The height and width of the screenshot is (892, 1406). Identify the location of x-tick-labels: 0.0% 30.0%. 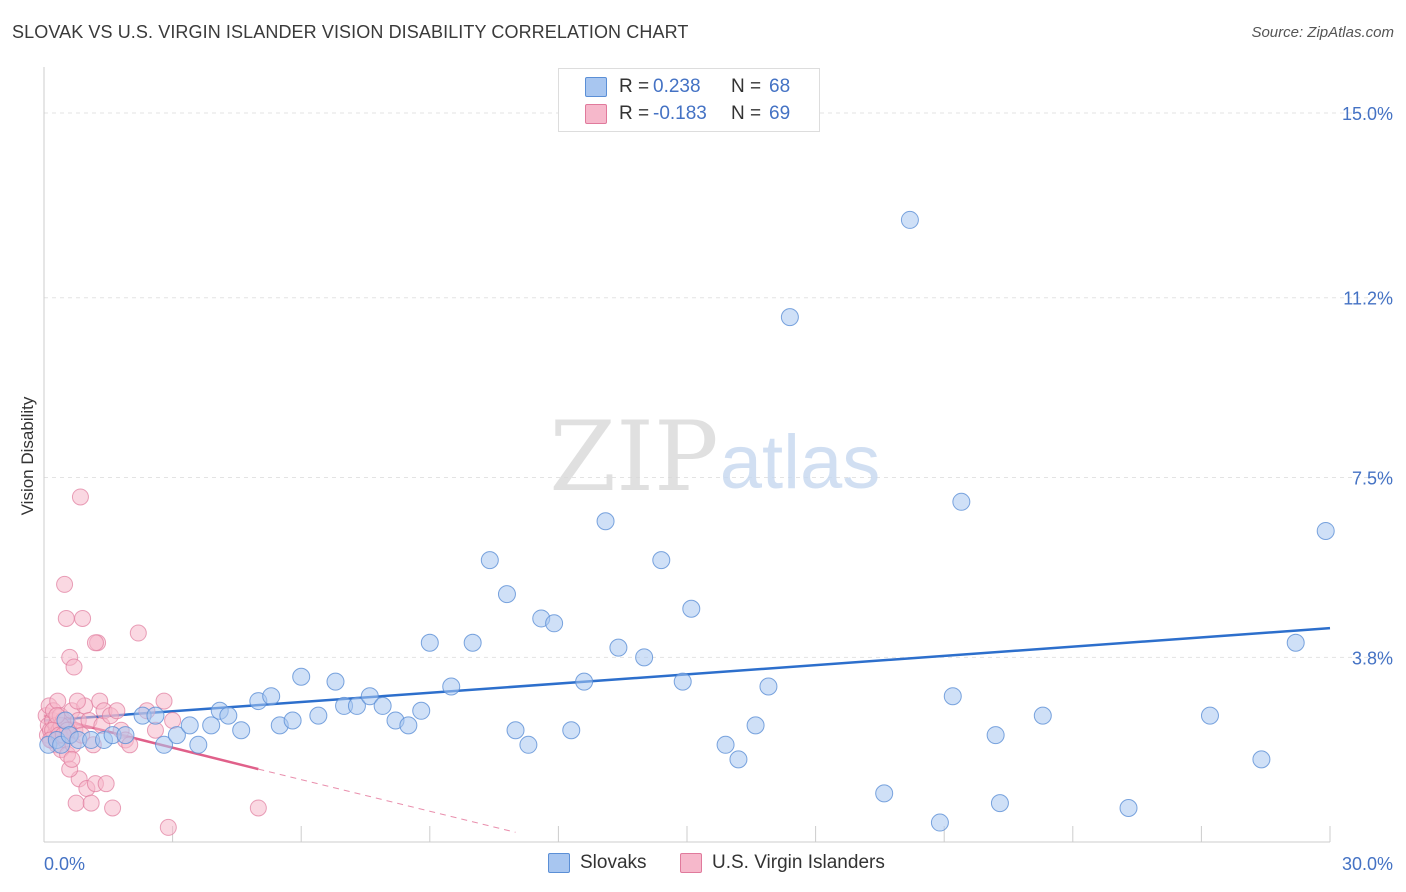
(718, 864).